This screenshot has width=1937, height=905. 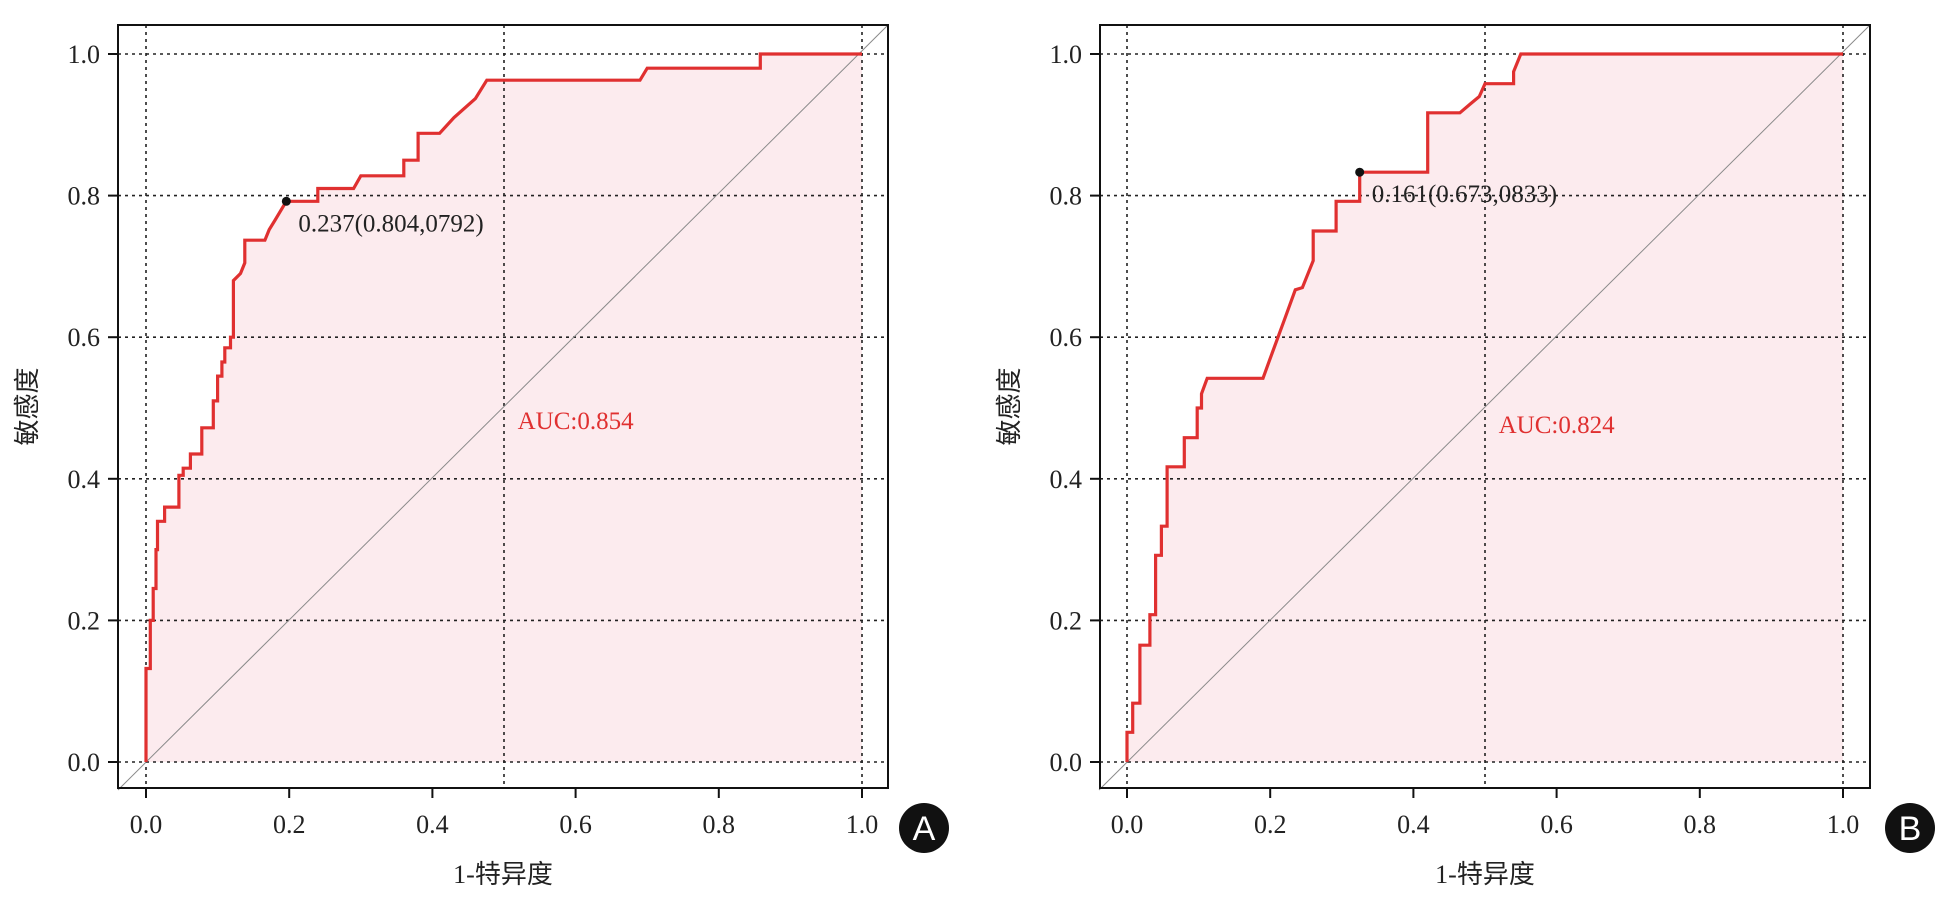 I want to click on panel-badge: B, so click(x=1910, y=828).